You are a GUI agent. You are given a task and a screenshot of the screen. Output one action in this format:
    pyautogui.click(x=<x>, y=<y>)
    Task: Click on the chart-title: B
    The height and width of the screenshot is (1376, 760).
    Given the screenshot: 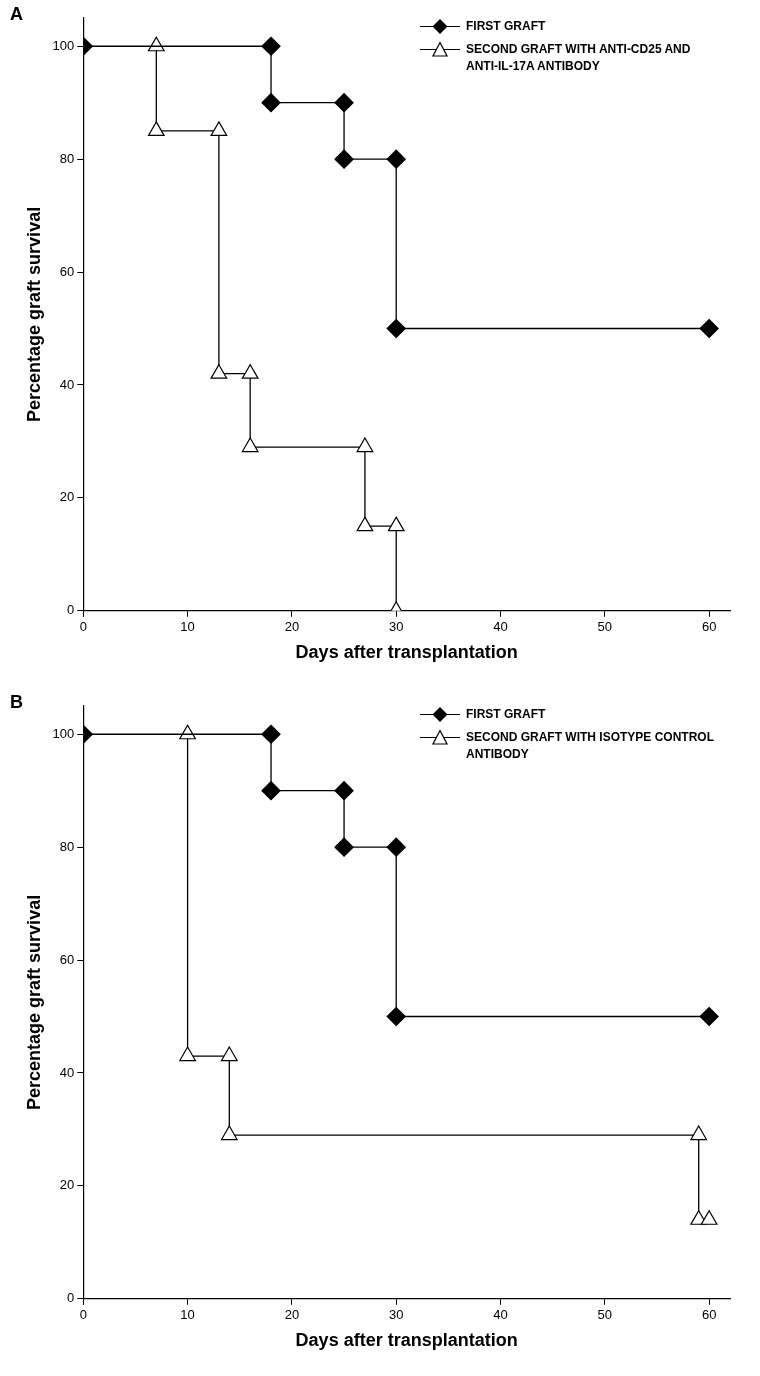 What is the action you would take?
    pyautogui.click(x=16, y=702)
    